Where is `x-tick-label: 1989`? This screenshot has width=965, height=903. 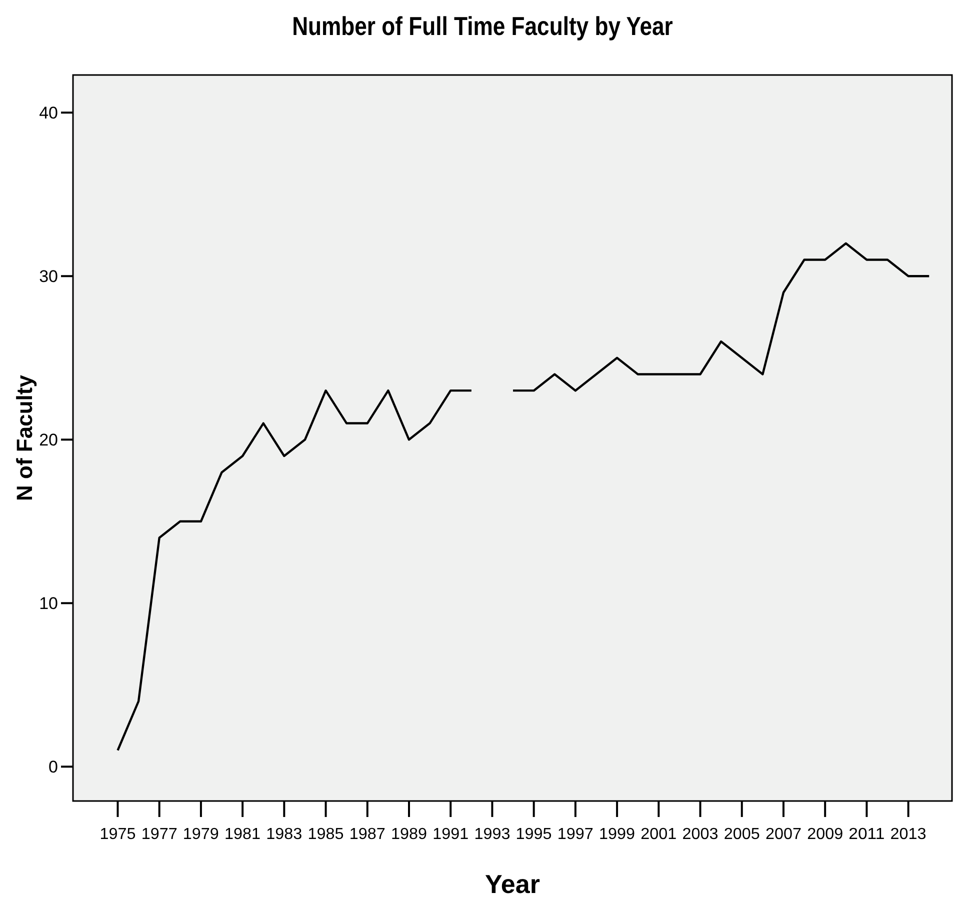 x-tick-label: 1989 is located at coordinates (409, 834).